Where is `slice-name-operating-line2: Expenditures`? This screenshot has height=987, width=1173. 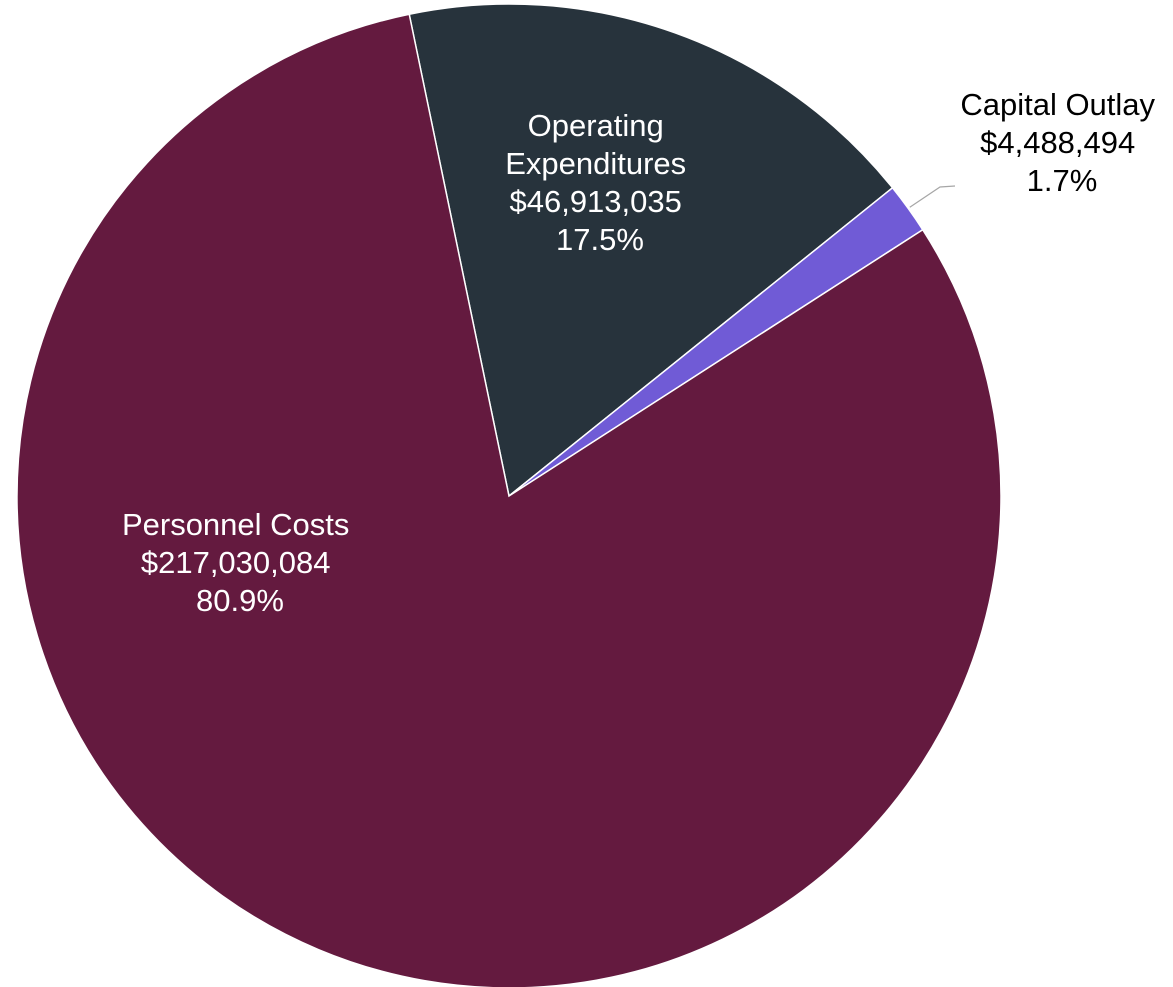
slice-name-operating-line2: Expenditures is located at coordinates (595, 163).